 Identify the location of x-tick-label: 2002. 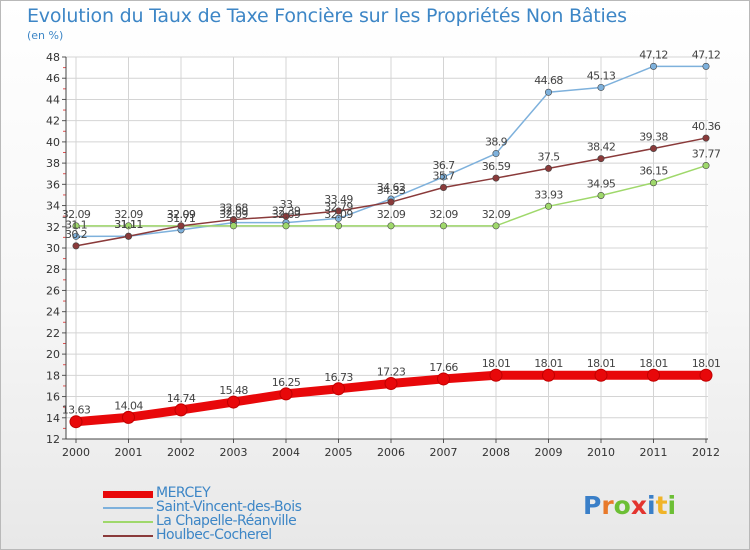
(181, 452).